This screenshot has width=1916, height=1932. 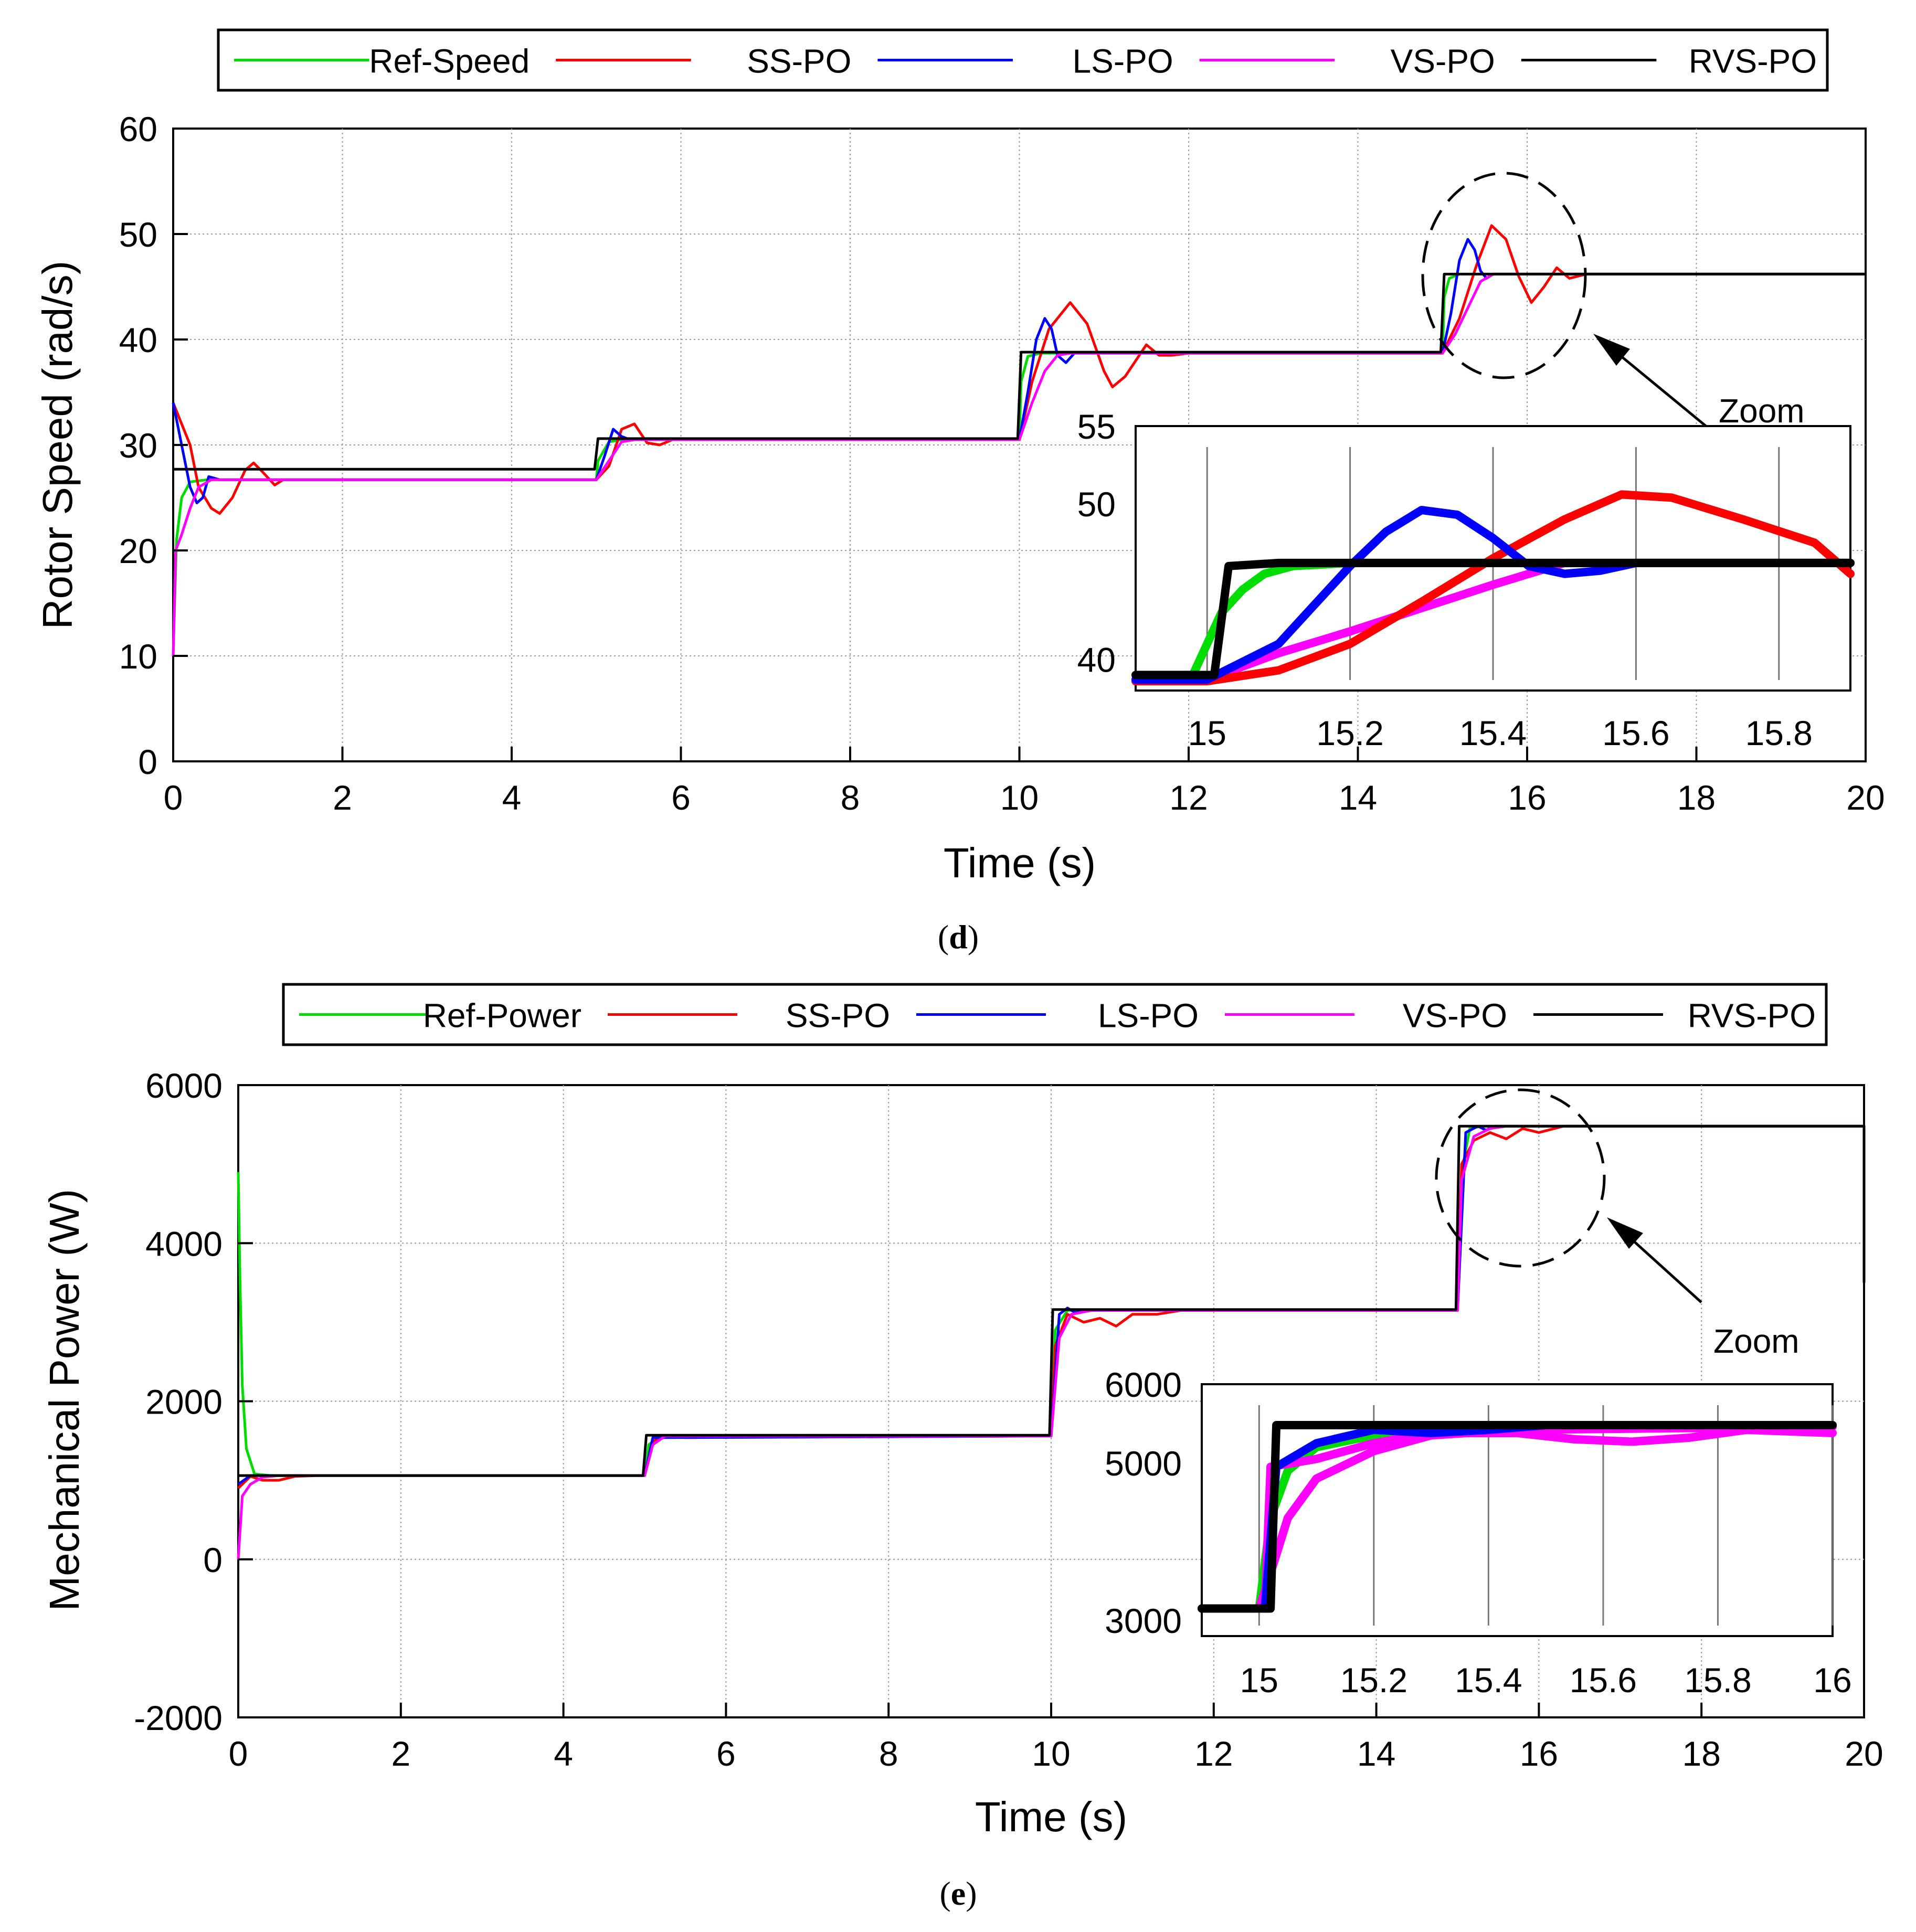 I want to click on legend-label-ref-power: Ref-Power, so click(x=502, y=1016).